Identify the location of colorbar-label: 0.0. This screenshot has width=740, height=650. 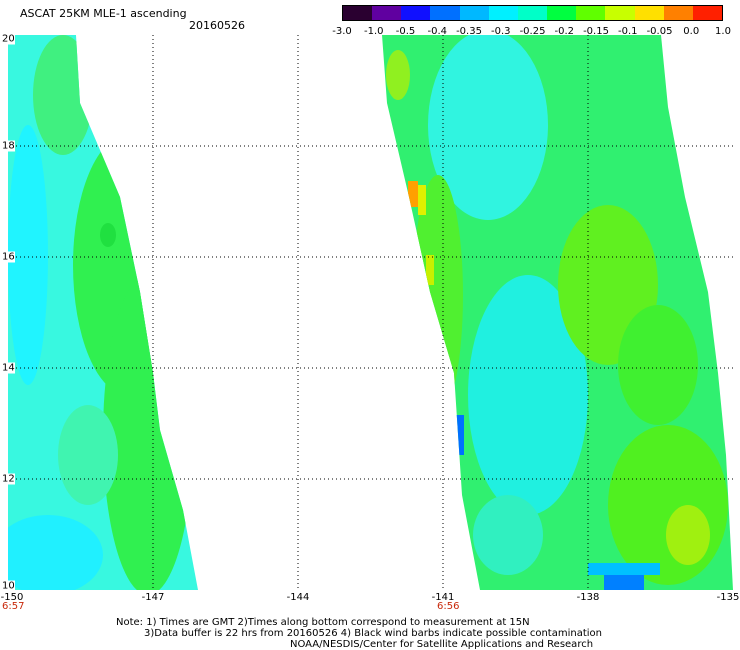
(691, 31).